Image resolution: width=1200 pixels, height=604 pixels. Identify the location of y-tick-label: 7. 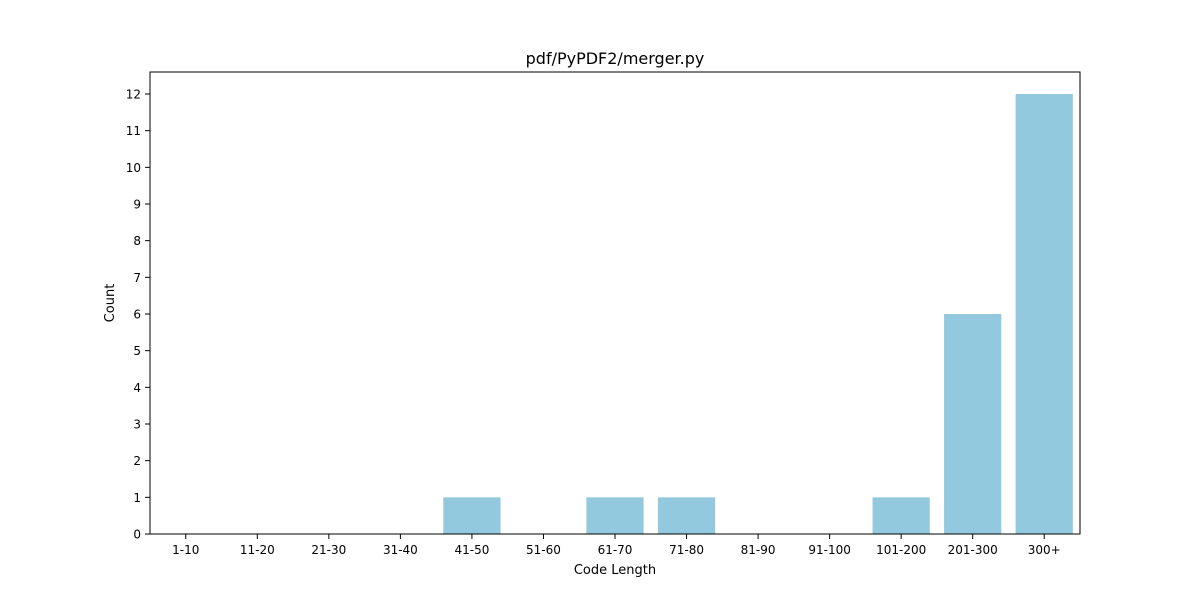
(137, 278).